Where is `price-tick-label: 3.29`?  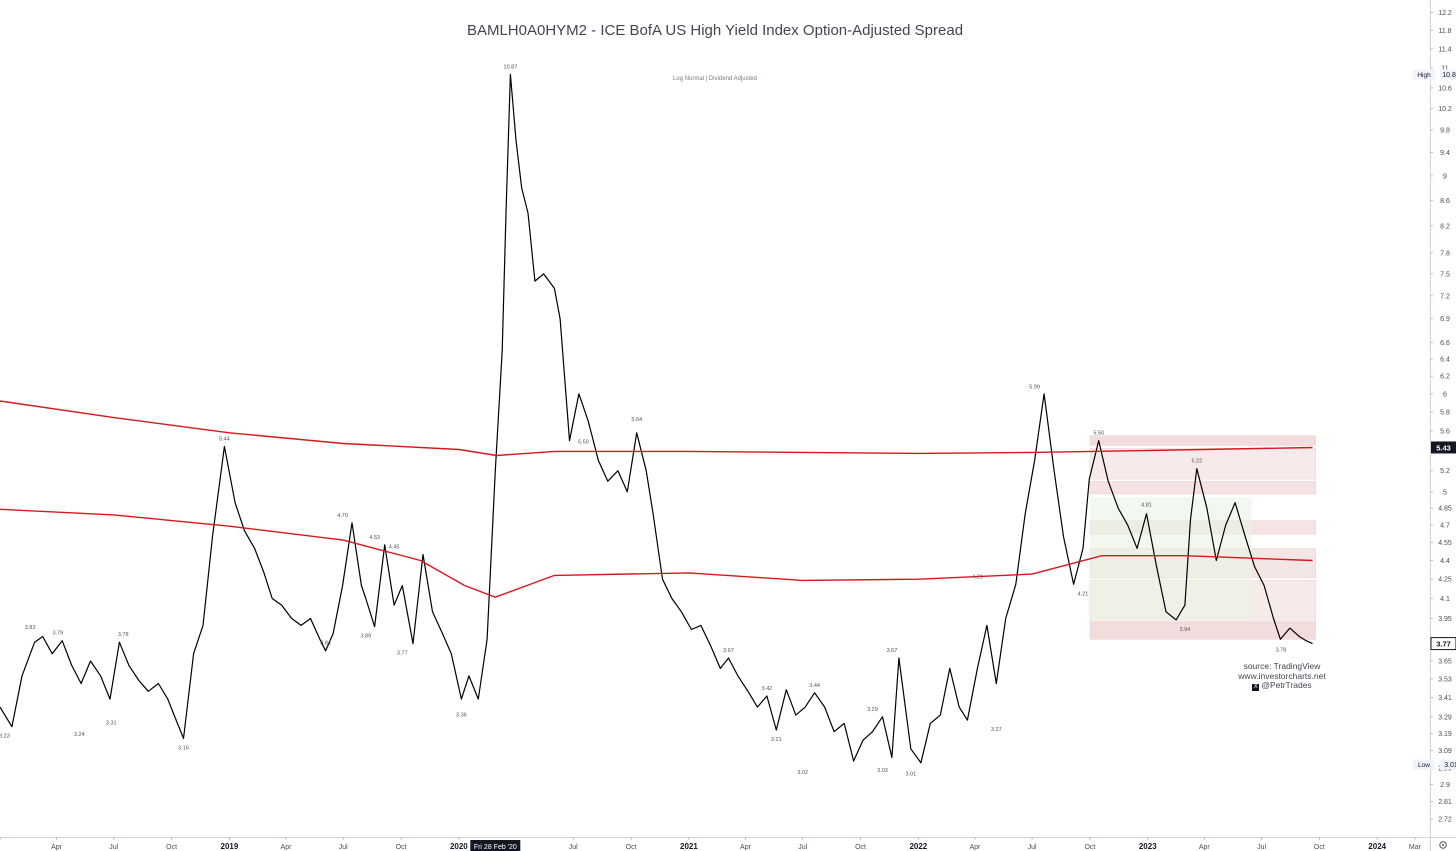 price-tick-label: 3.29 is located at coordinates (1445, 717).